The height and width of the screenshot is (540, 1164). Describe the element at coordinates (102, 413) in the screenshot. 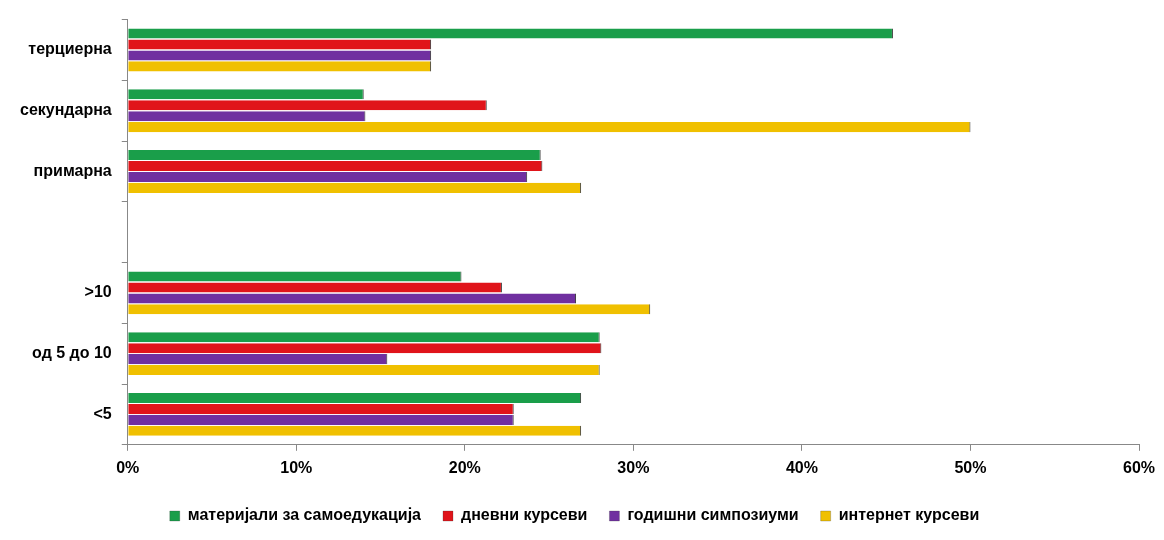

I see `y-tick-label: <5` at that location.